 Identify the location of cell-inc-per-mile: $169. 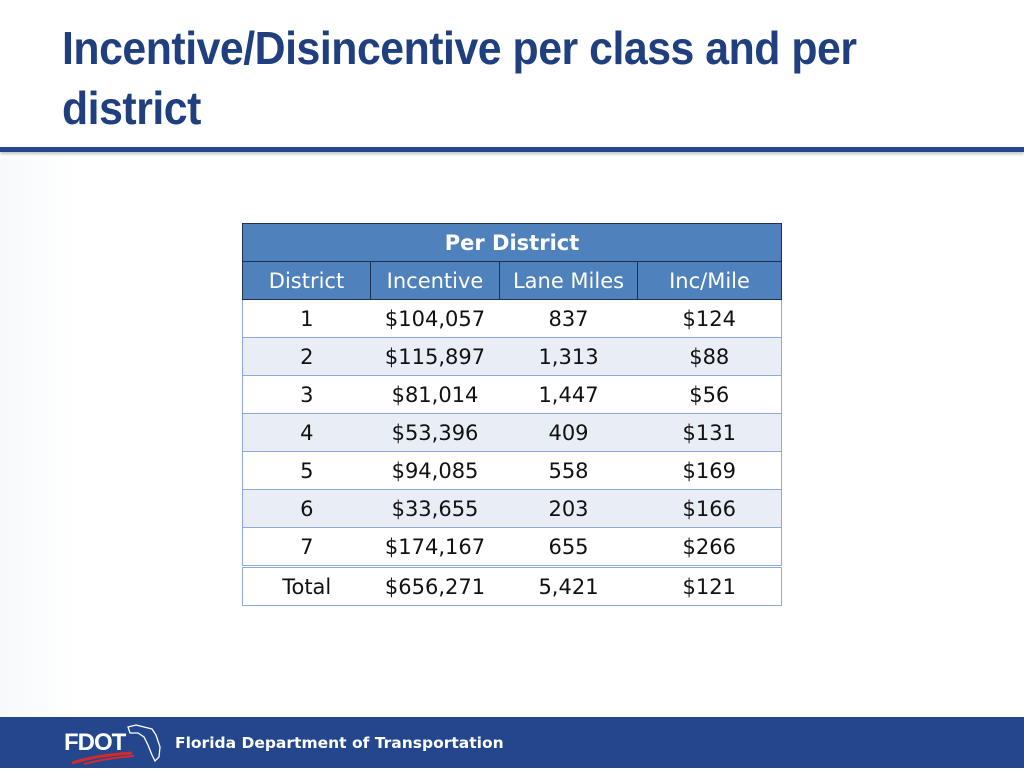
(710, 470).